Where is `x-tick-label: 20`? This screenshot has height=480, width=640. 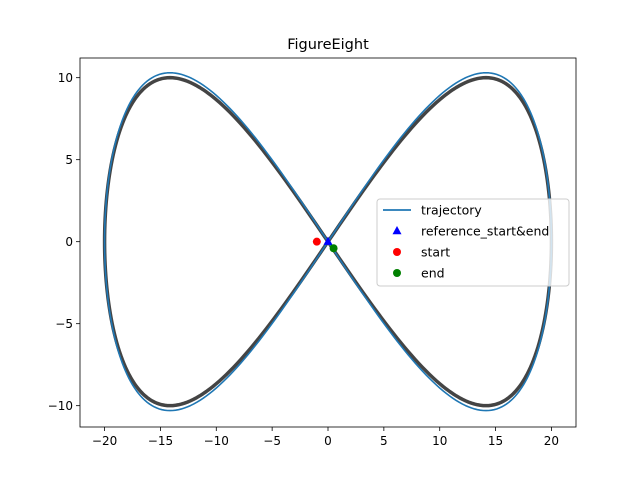 x-tick-label: 20 is located at coordinates (551, 441).